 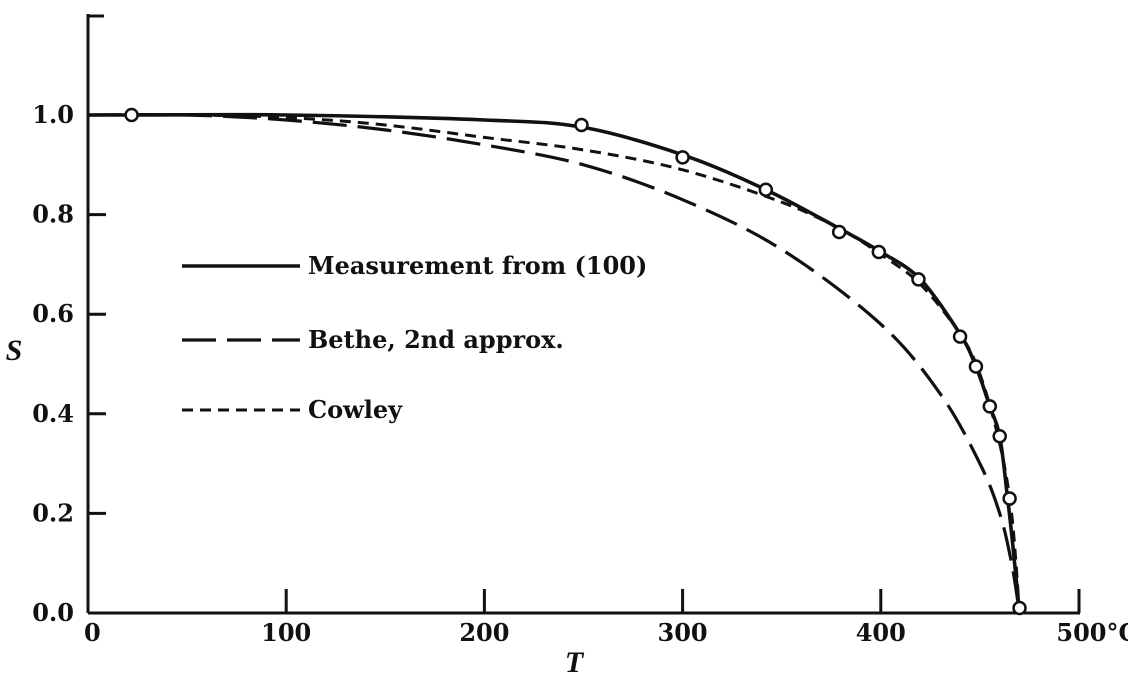 I want to click on y-axis-title: S, so click(x=14, y=350).